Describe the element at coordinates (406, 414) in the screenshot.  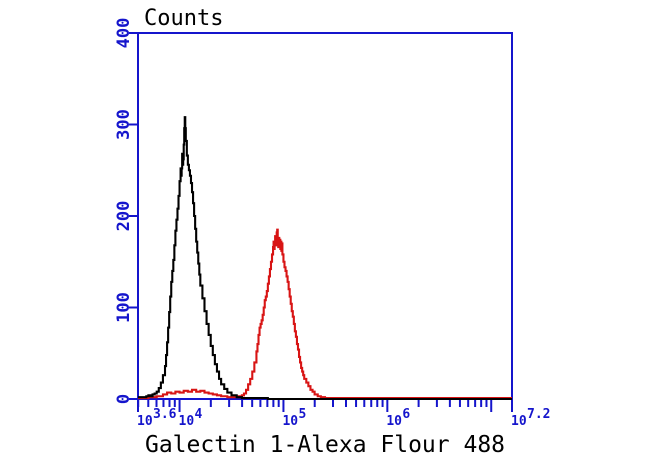
I see `x-tick-exponent: 6` at that location.